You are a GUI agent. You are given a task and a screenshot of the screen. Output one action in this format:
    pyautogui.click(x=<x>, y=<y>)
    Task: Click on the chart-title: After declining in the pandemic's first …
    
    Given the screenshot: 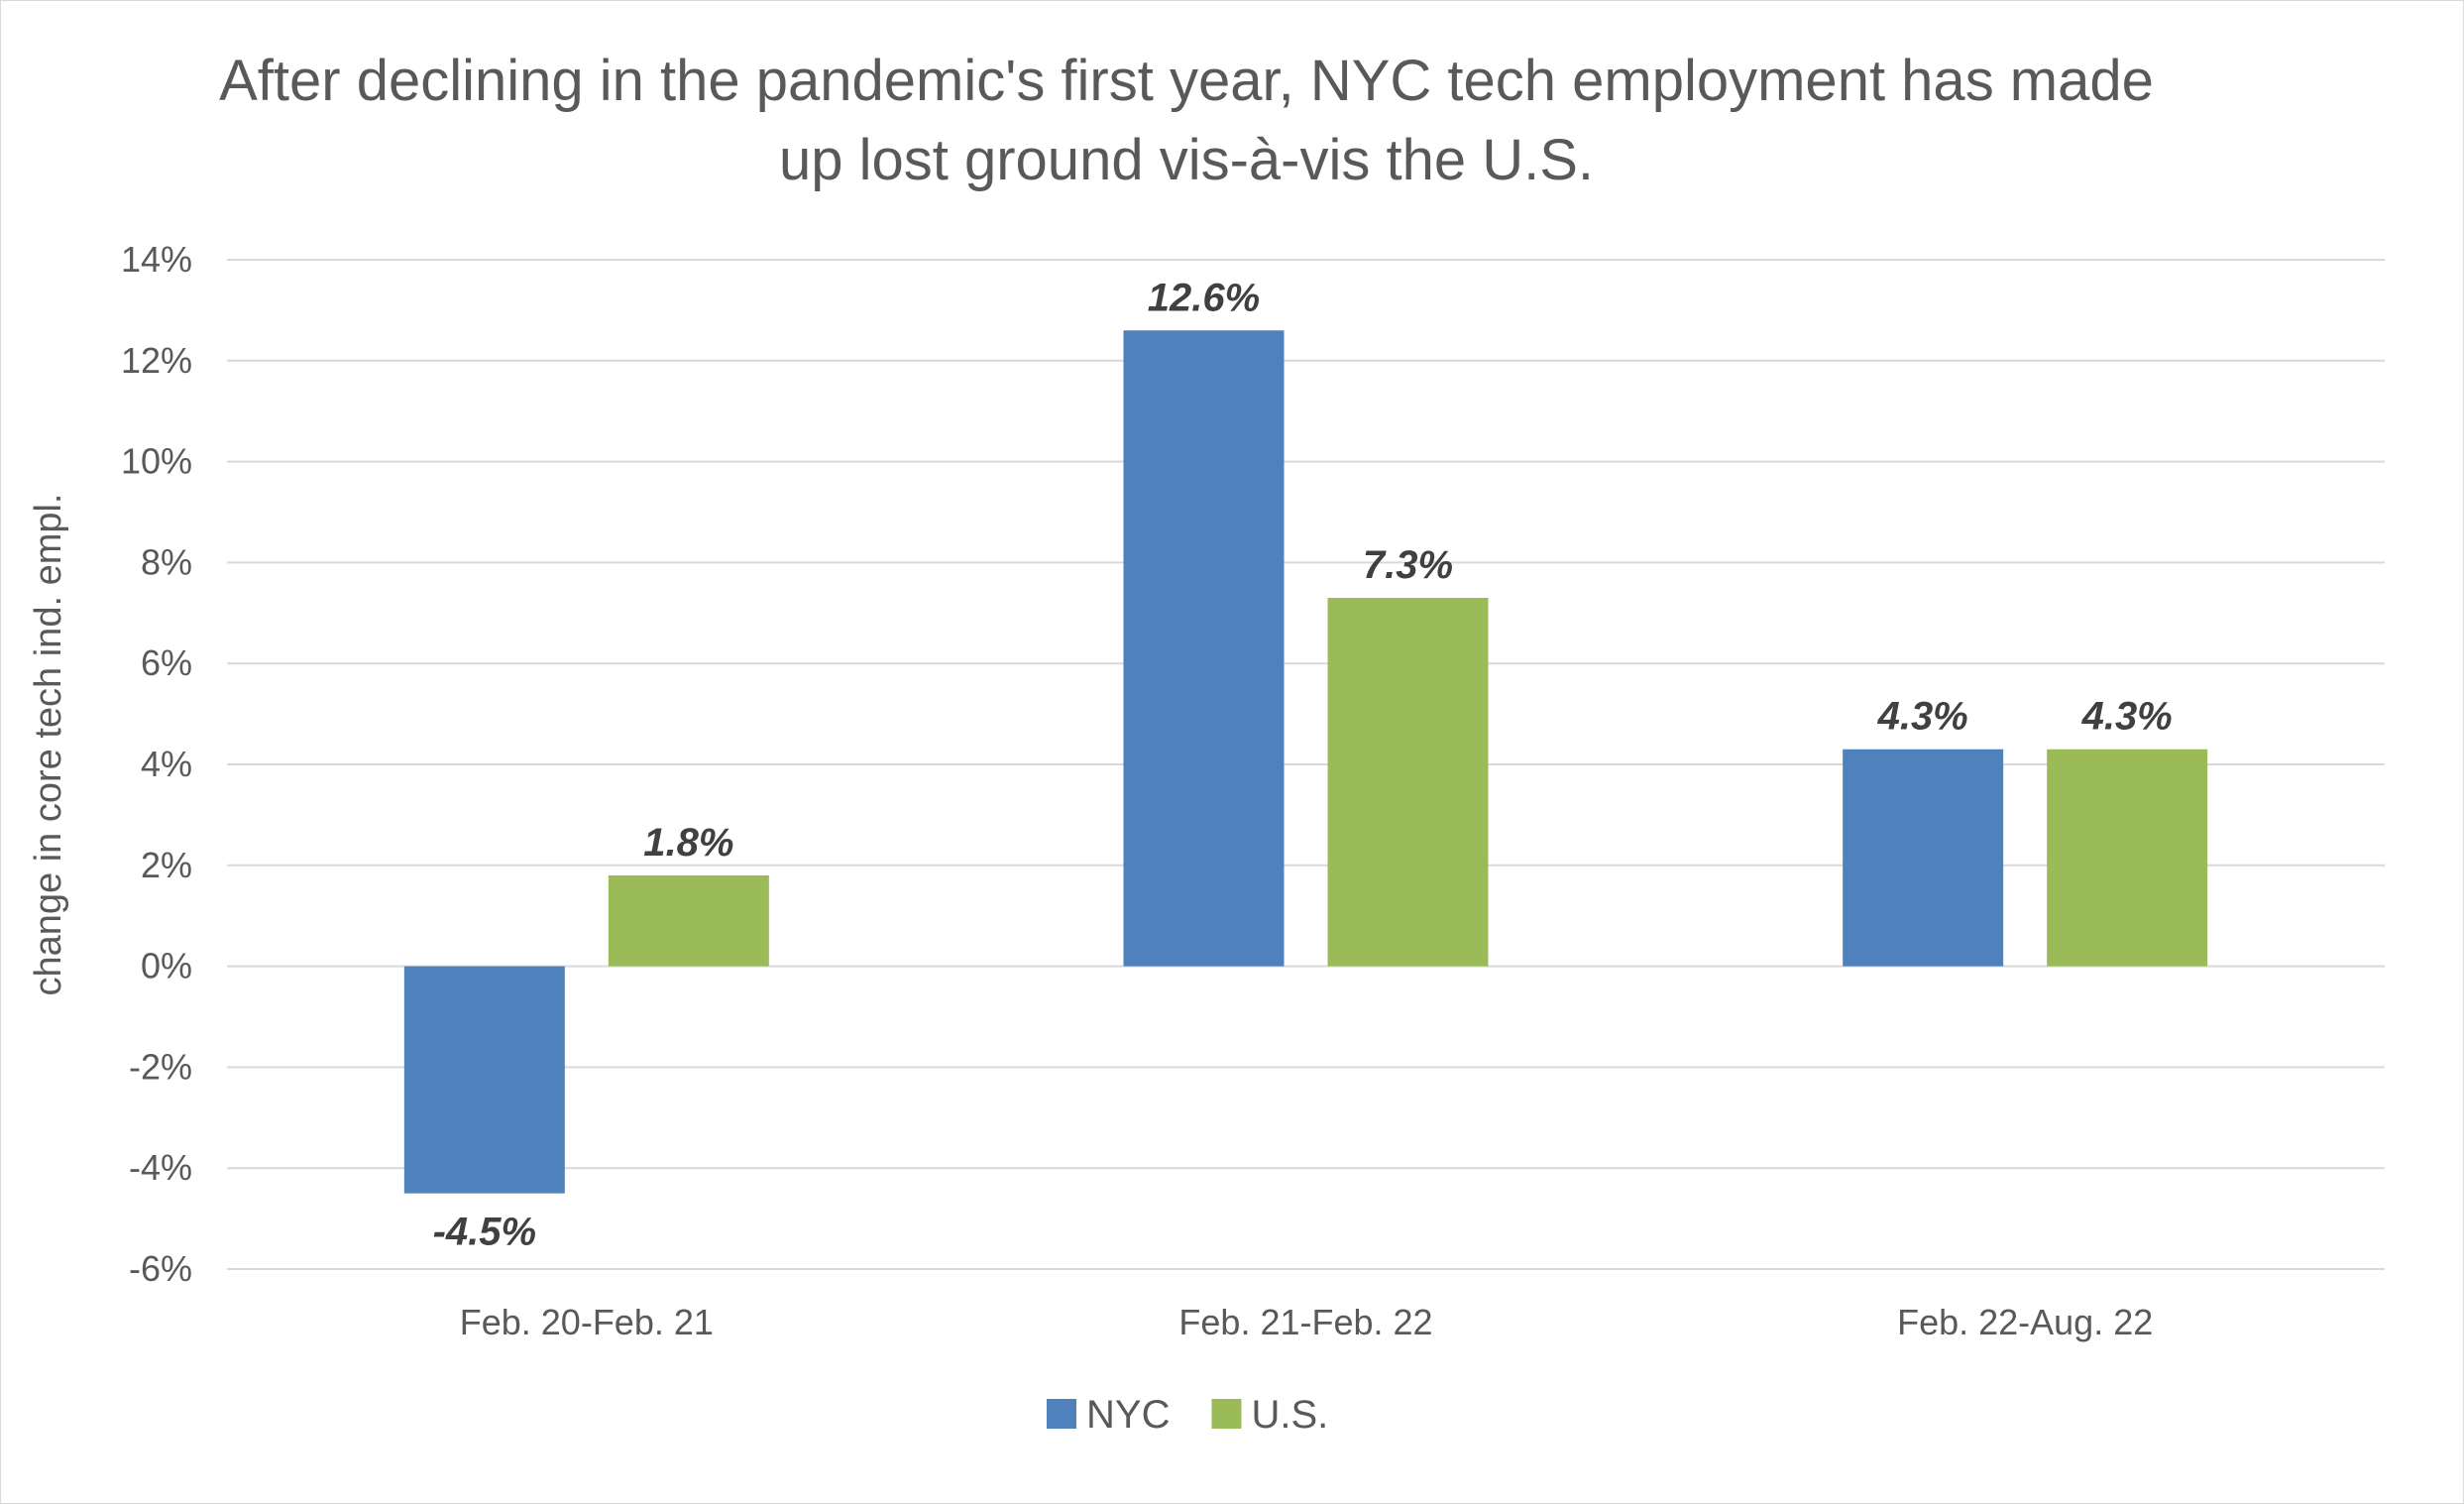 What is the action you would take?
    pyautogui.click(x=1186, y=120)
    